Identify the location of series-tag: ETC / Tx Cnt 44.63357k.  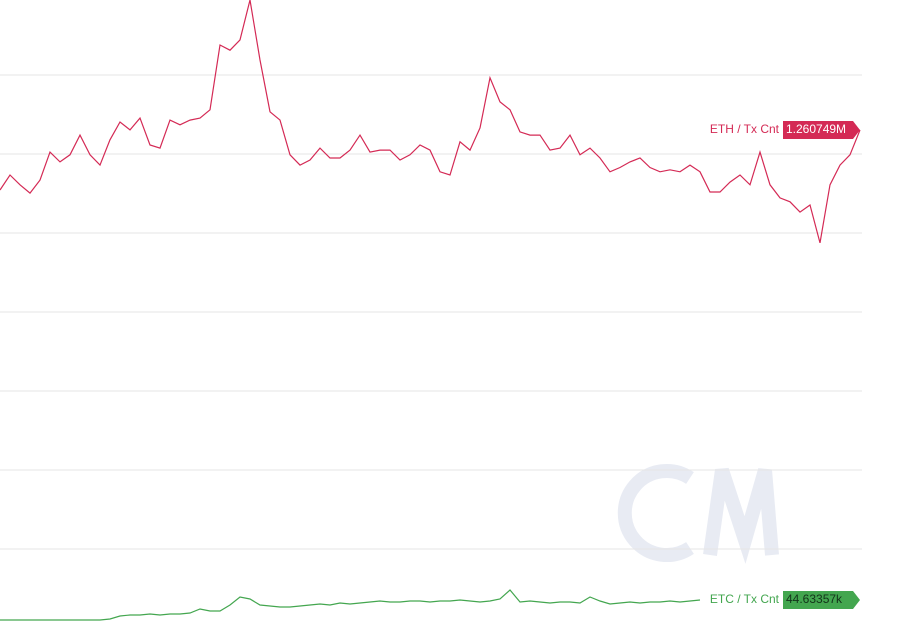
(785, 599).